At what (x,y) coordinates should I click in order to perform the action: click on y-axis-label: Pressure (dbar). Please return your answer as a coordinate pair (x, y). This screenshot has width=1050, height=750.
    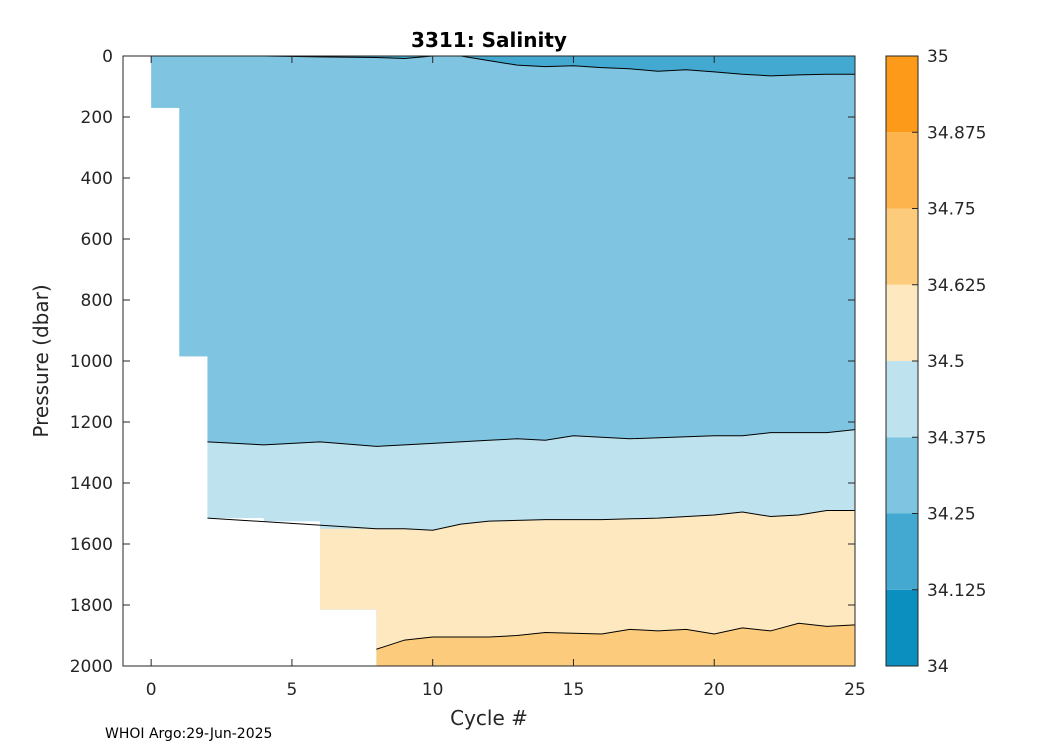
    Looking at the image, I should click on (41, 360).